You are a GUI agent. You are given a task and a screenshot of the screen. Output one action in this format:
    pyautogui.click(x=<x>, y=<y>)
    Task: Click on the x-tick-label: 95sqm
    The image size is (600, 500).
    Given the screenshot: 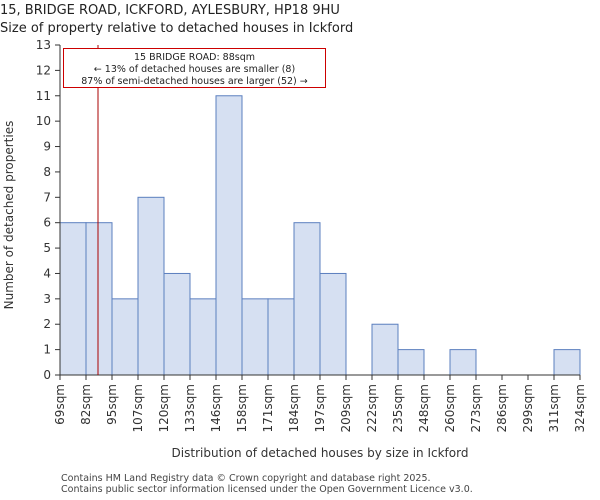 What is the action you would take?
    pyautogui.click(x=112, y=404)
    